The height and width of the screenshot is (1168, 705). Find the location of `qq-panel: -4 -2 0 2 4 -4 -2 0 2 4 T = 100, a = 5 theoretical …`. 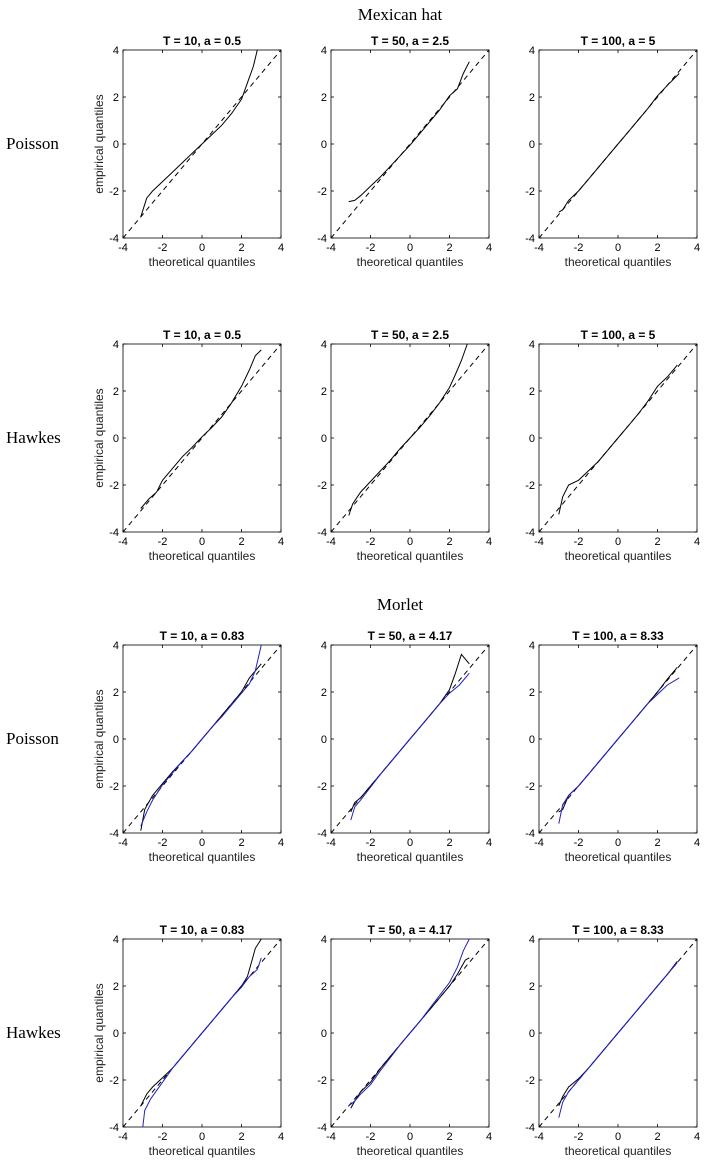

qq-panel: -4 -2 0 2 4 -4 -2 0 2 4 T = 100, a = 5 theoretical … is located at coordinates (612, 445).